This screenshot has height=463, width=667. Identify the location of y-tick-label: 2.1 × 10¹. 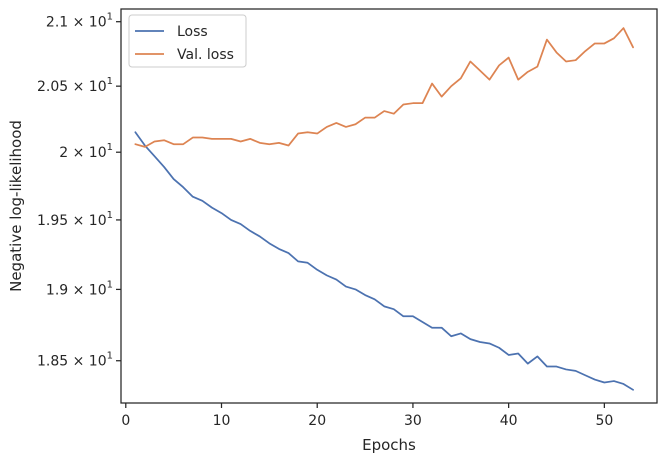
(79, 21).